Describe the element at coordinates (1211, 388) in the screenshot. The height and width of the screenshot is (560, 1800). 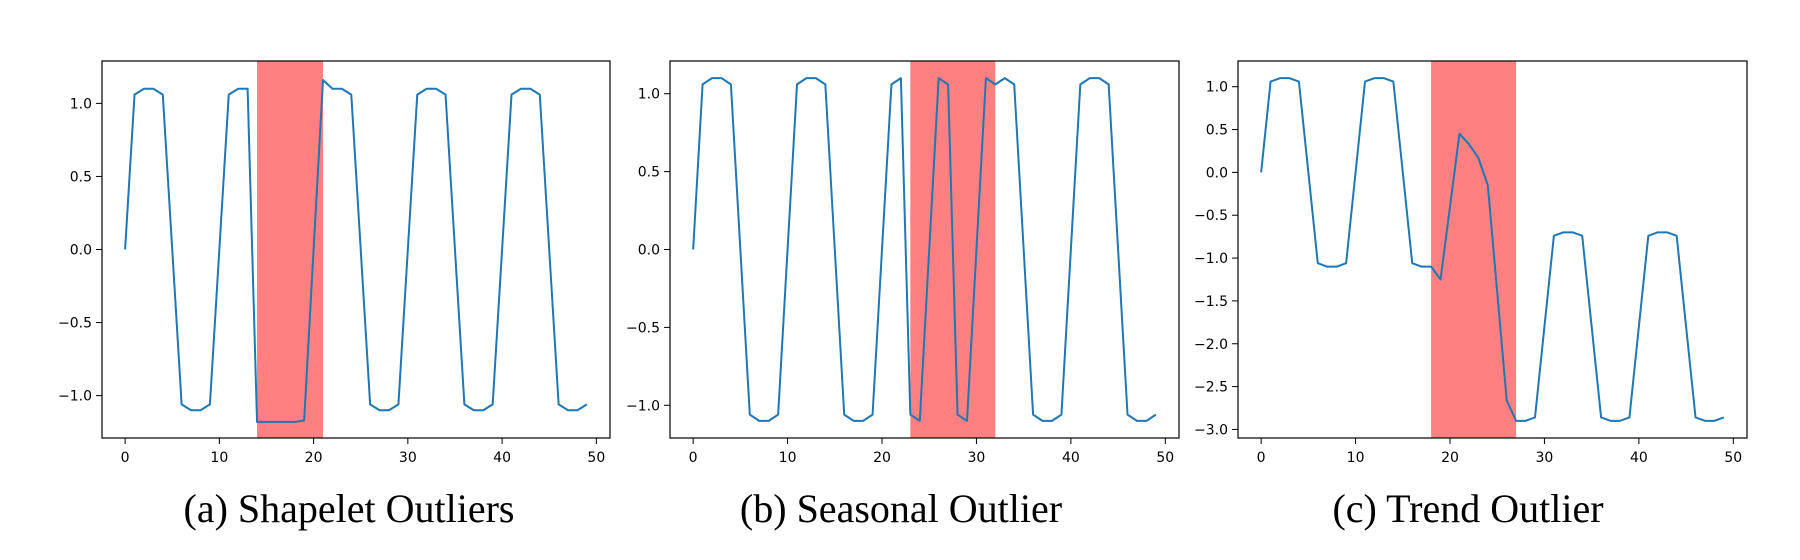
I see `y-tick-label: −2.5` at that location.